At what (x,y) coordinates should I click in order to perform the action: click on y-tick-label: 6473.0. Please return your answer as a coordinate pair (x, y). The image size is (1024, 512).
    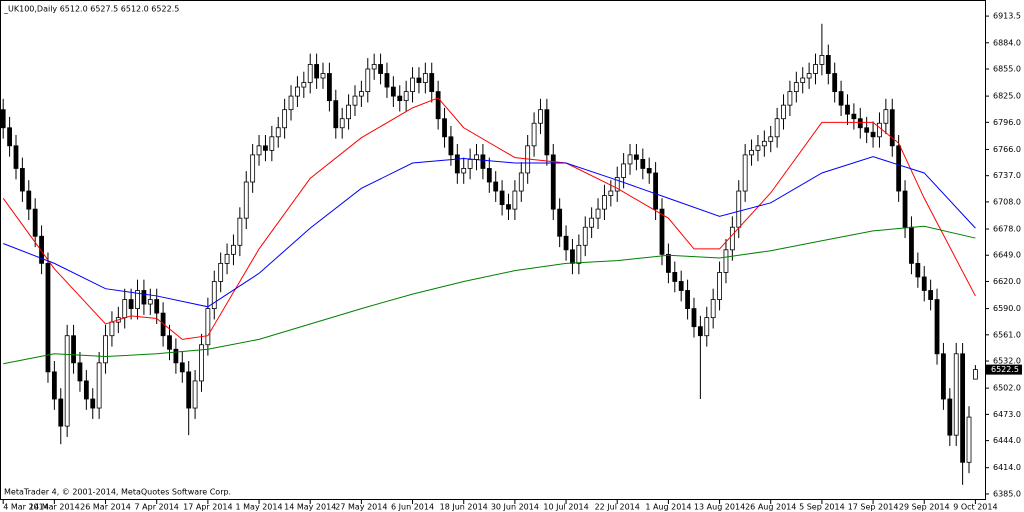
    Looking at the image, I should click on (1007, 414).